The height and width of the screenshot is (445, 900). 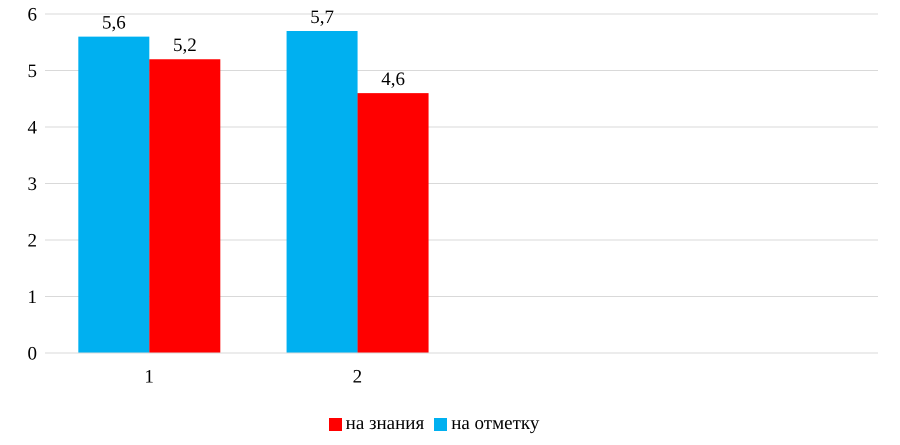 I want to click on y-tick-label: 0, so click(x=32, y=354).